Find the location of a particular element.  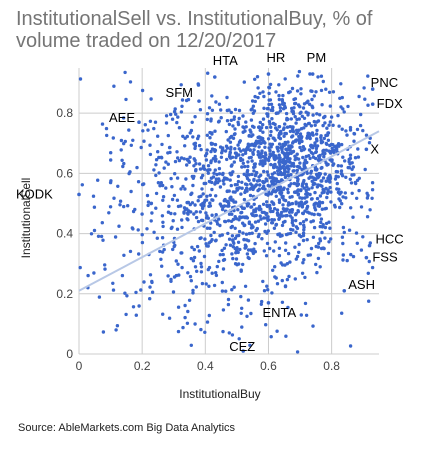

labeled-point is located at coordinates (214, 77).